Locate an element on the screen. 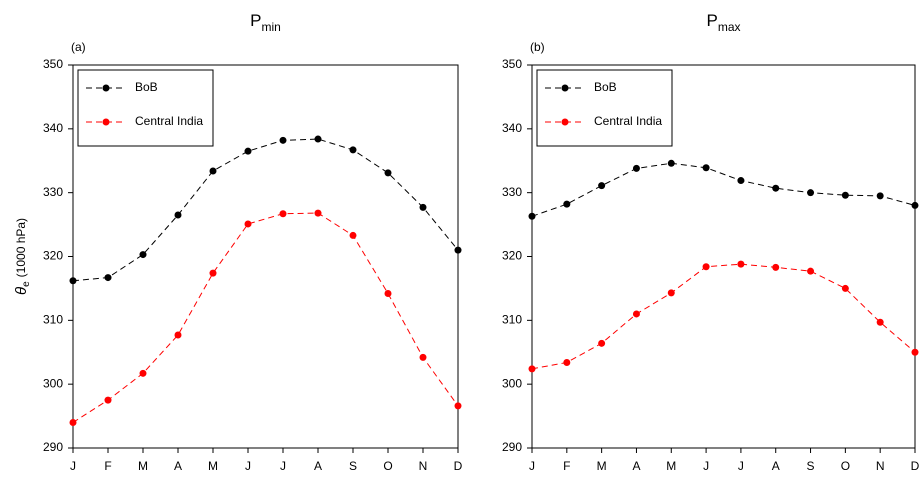  panel-label: (a) is located at coordinates (78, 47).